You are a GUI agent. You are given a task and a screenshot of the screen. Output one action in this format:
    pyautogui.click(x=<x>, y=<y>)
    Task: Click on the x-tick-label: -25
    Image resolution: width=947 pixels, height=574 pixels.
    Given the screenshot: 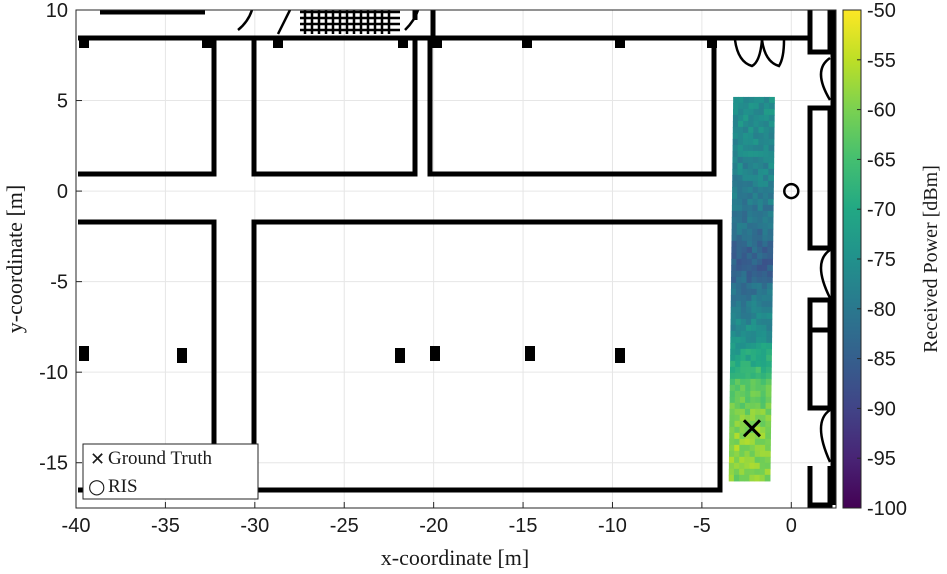 What is the action you would take?
    pyautogui.click(x=344, y=526)
    